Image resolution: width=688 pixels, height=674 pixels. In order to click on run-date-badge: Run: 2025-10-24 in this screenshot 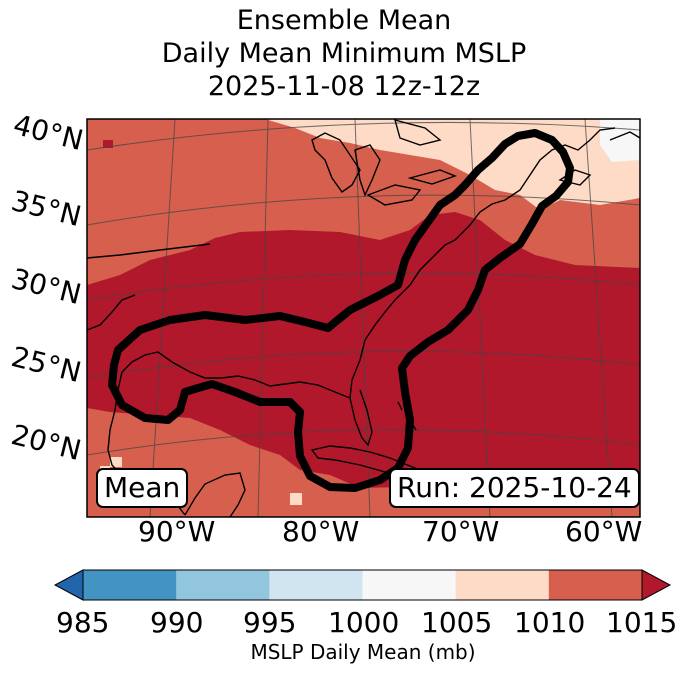, I will do `click(514, 488)`.